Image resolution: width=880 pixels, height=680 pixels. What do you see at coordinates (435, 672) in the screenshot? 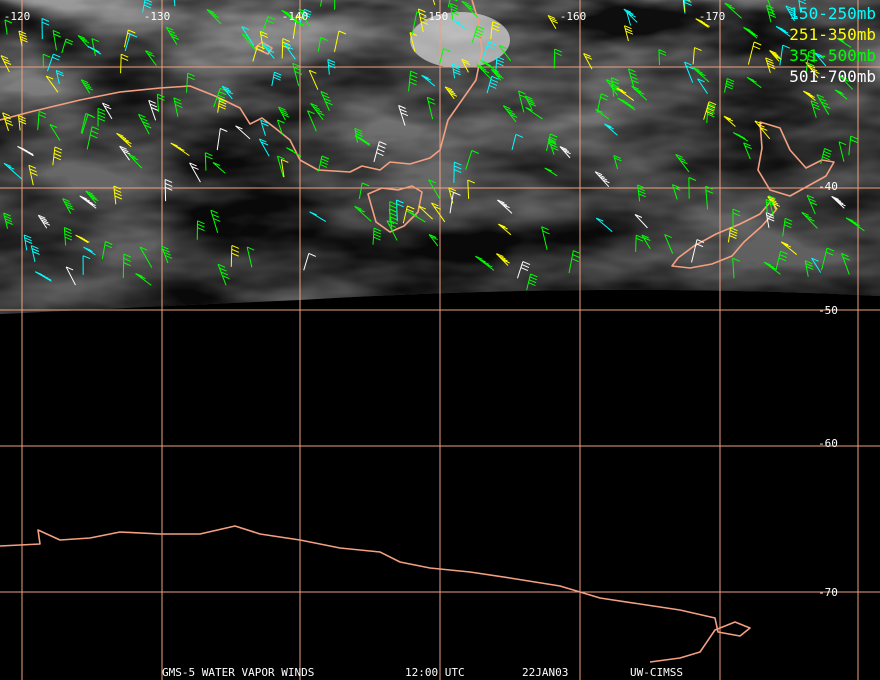
I see `footer-time: 12:00 UTC` at bounding box center [435, 672].